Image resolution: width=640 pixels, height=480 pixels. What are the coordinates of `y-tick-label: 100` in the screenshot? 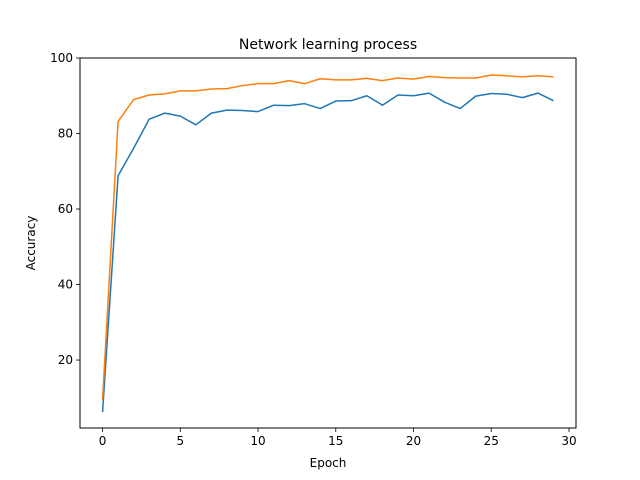 It's located at (61, 58).